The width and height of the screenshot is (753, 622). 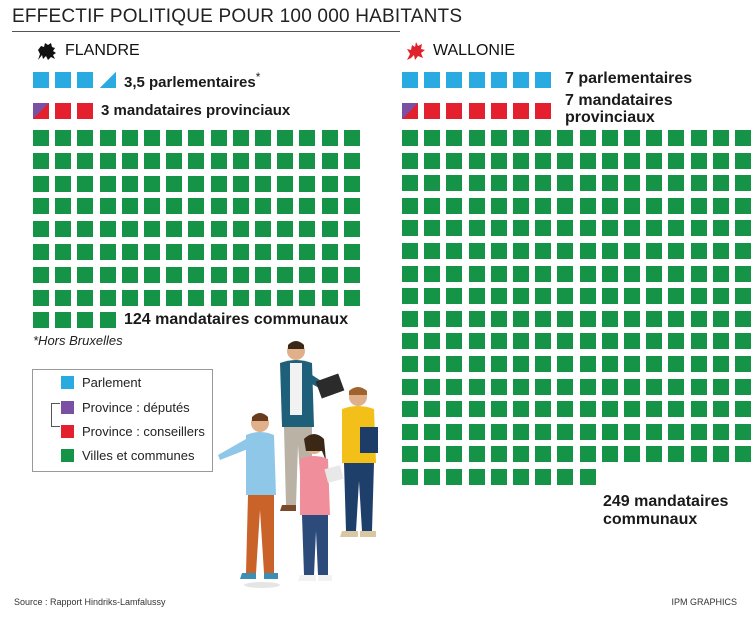 I want to click on wallonie-province-square, so click(x=521, y=111).